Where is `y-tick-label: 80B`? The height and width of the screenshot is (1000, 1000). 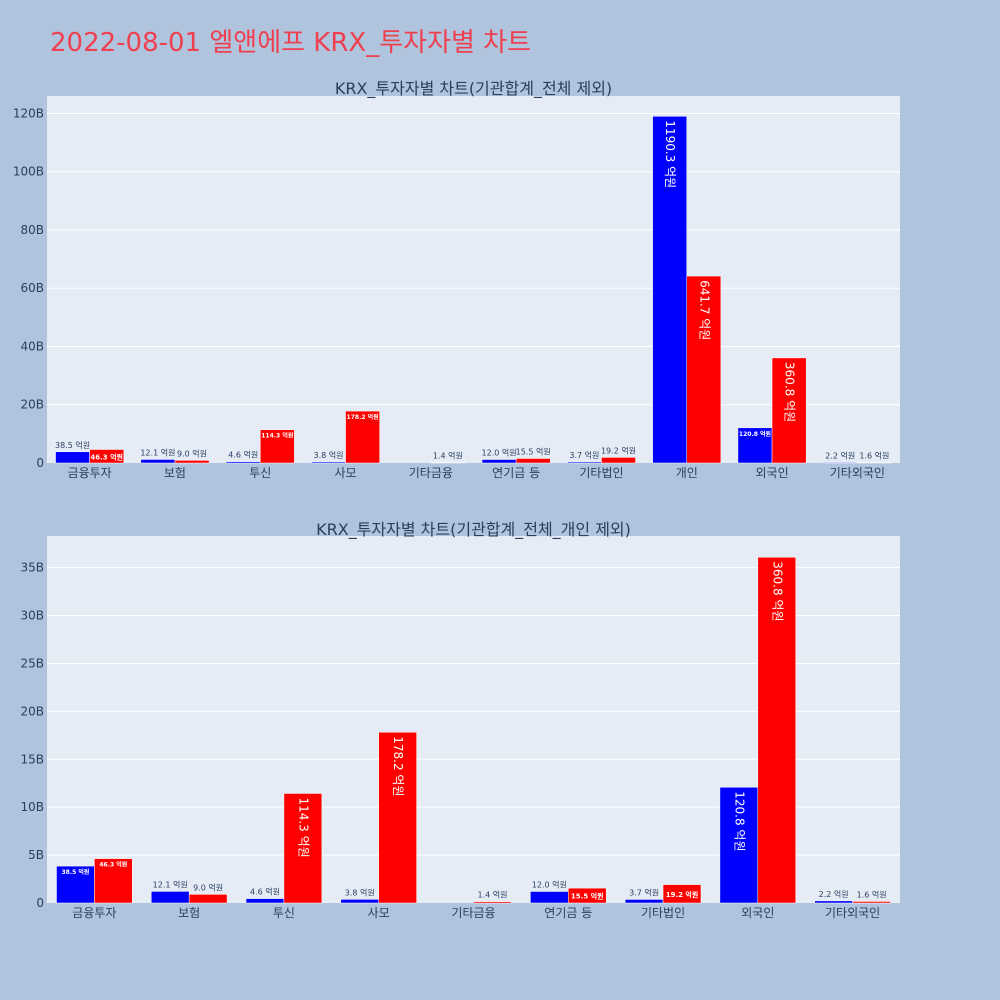
y-tick-label: 80B is located at coordinates (32, 230).